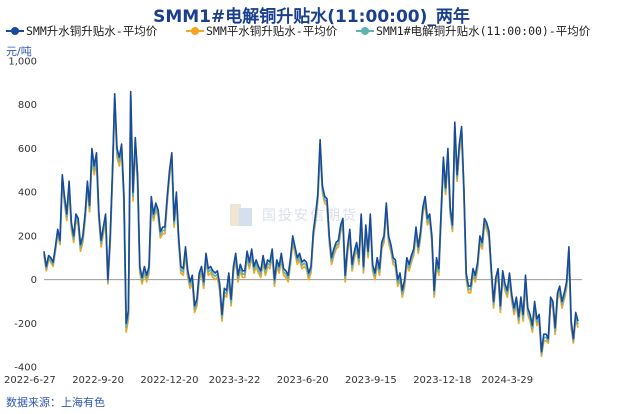  What do you see at coordinates (169, 380) in the screenshot?
I see `x-tick-label: 2022-12-20` at bounding box center [169, 380].